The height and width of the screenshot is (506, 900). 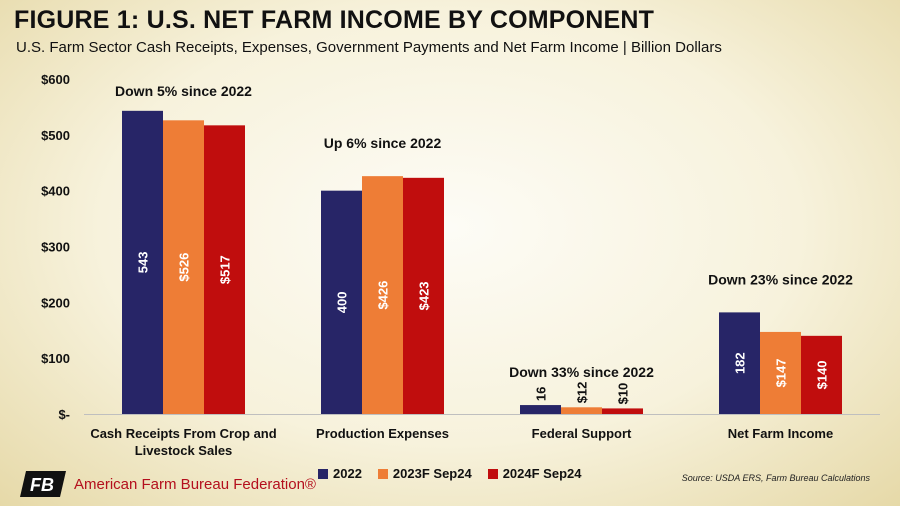 I want to click on y-tick-label: $200, so click(x=55, y=302).